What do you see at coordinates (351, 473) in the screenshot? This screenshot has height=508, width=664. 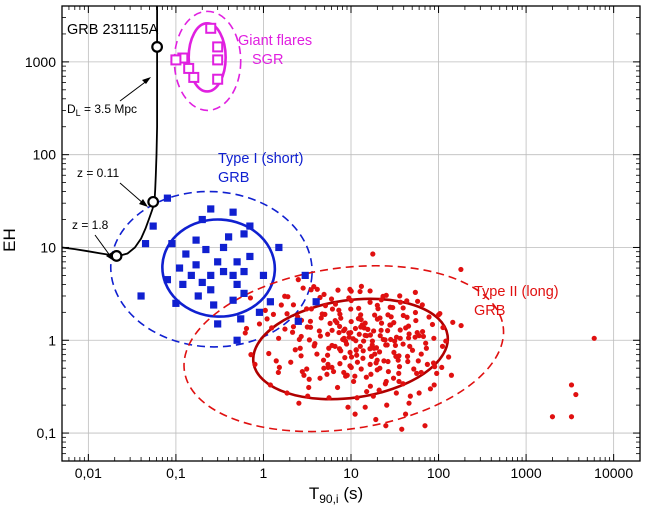 I see `x-tick-label: 10` at bounding box center [351, 473].